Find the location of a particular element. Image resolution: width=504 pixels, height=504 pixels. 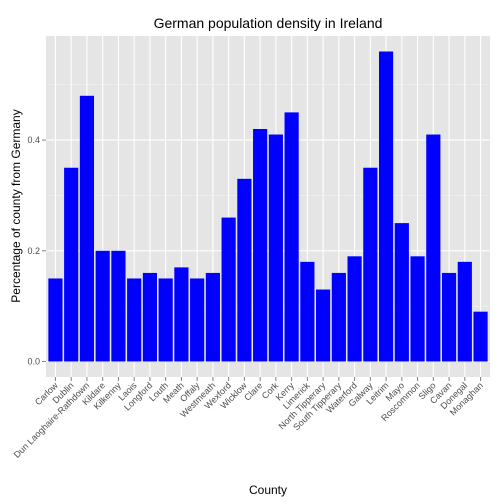

bar-north-tipperary is located at coordinates (323, 325).